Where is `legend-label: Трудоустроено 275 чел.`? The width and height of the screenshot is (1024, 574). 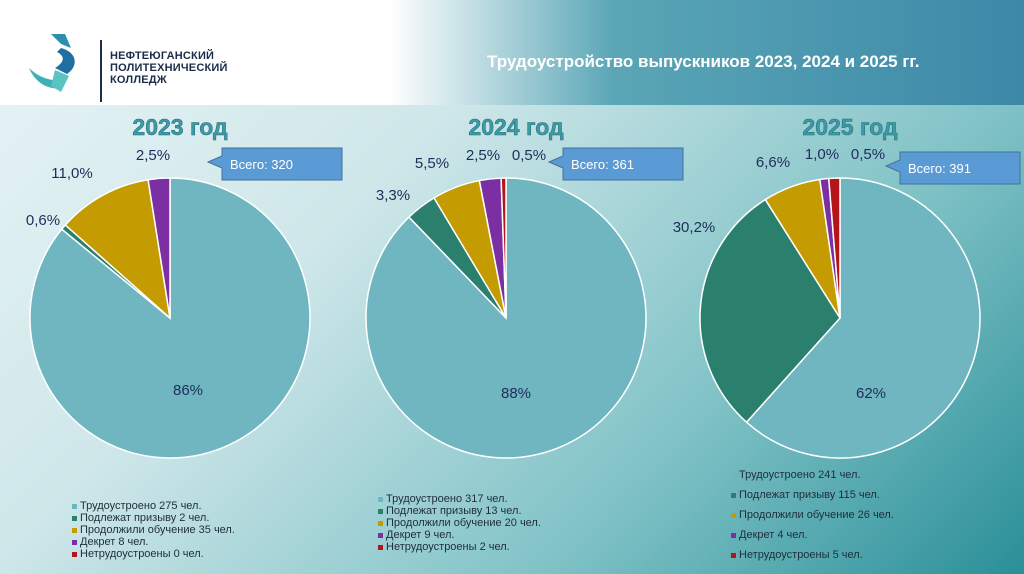 legend-label: Трудоустроено 275 чел. is located at coordinates (141, 506).